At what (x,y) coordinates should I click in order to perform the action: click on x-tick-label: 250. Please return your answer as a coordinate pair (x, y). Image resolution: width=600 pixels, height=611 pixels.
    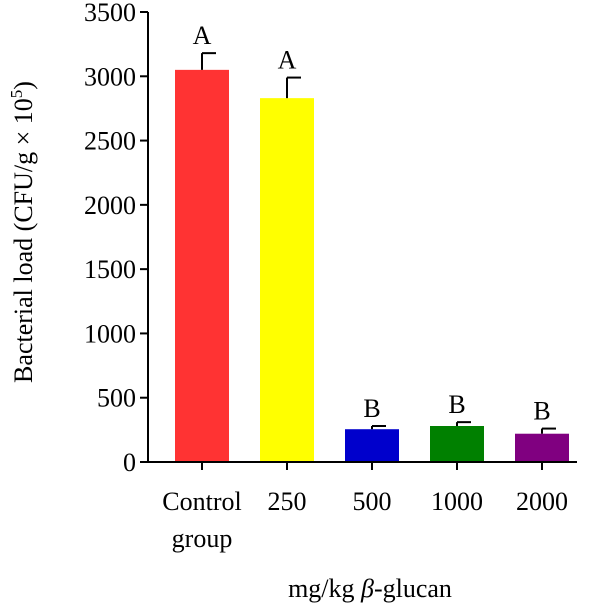
    Looking at the image, I should click on (287, 501).